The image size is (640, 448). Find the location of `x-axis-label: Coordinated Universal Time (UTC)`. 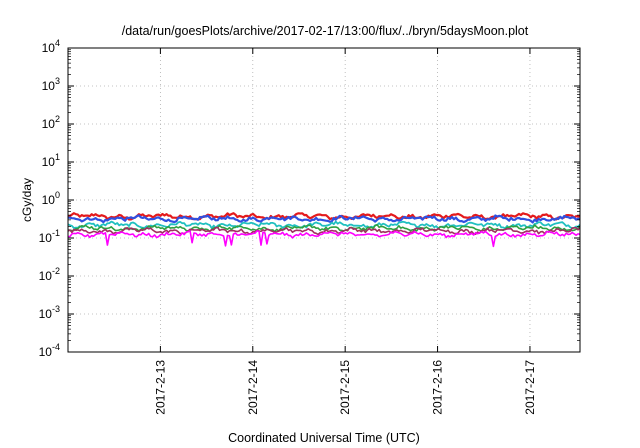

x-axis-label: Coordinated Universal Time (UTC) is located at coordinates (324, 438).